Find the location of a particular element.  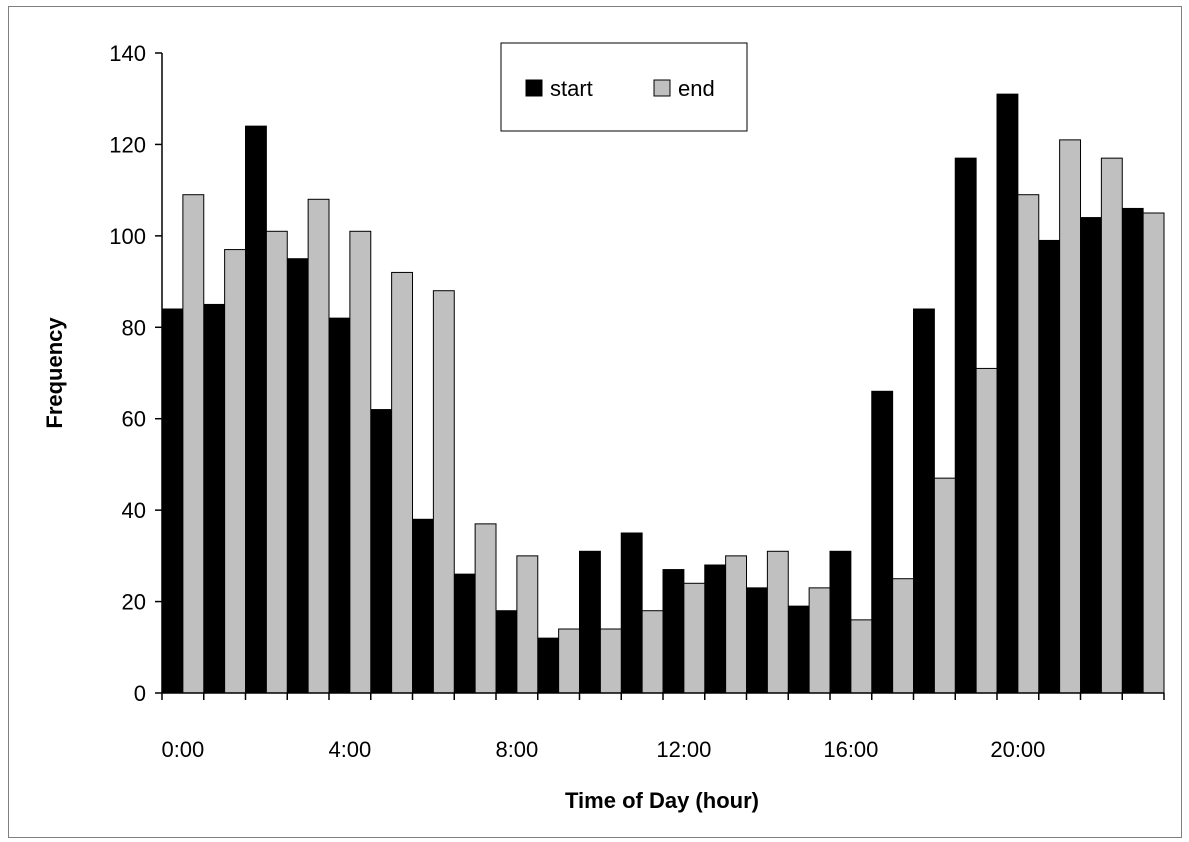

x-tick-label: 8:00 is located at coordinates (516, 749).